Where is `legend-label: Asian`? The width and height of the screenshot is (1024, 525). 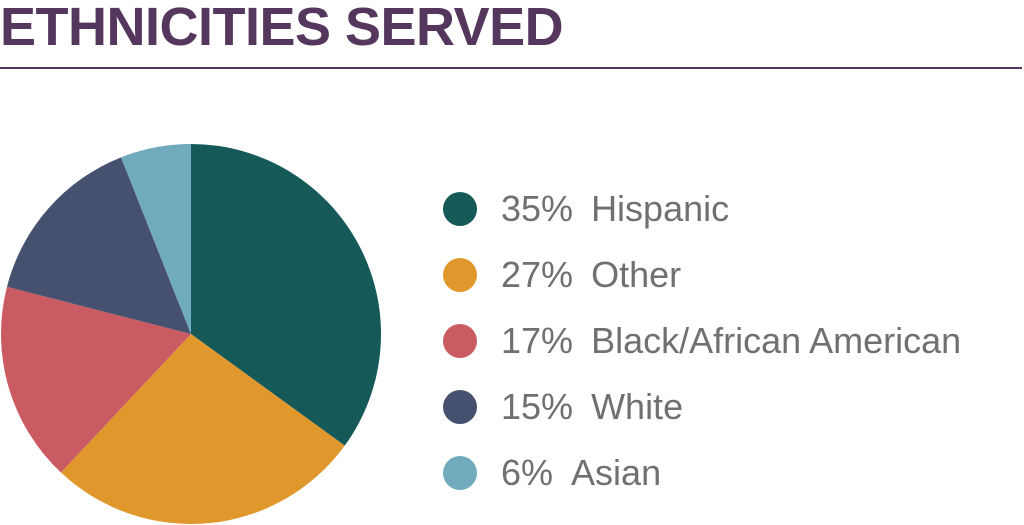
legend-label: Asian is located at coordinates (616, 472).